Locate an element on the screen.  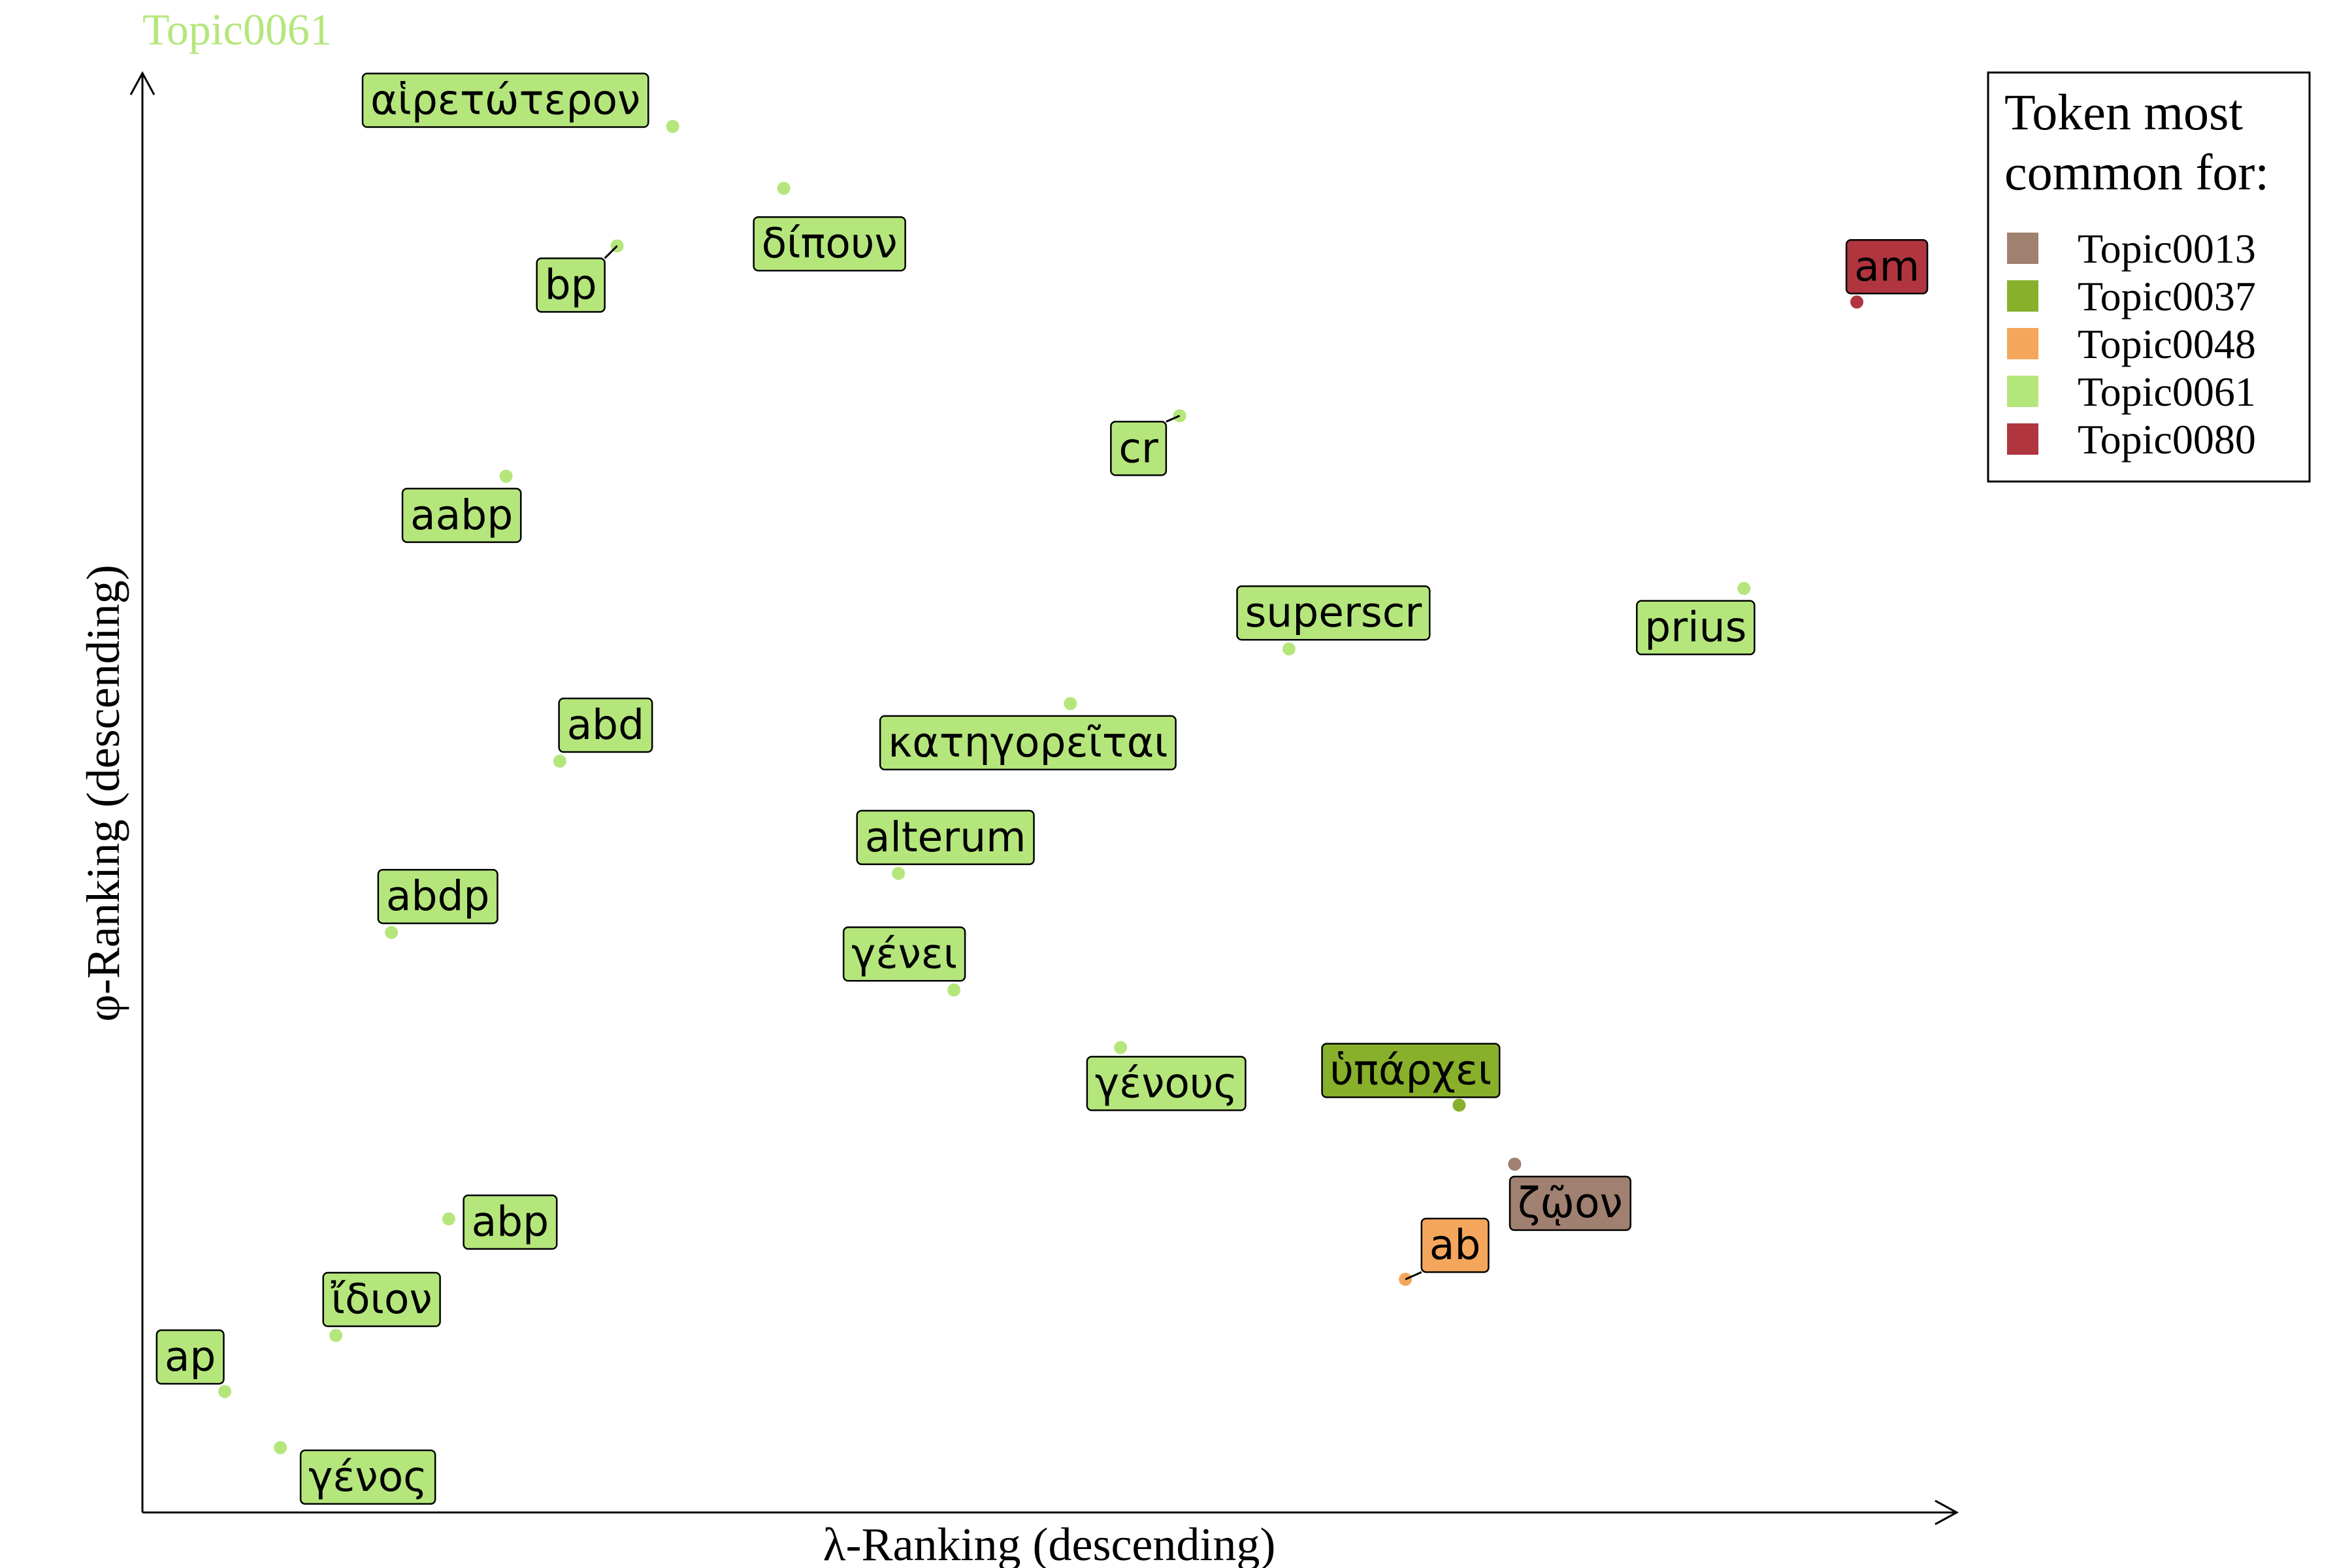
point-label-text: prius is located at coordinates (1695, 627).